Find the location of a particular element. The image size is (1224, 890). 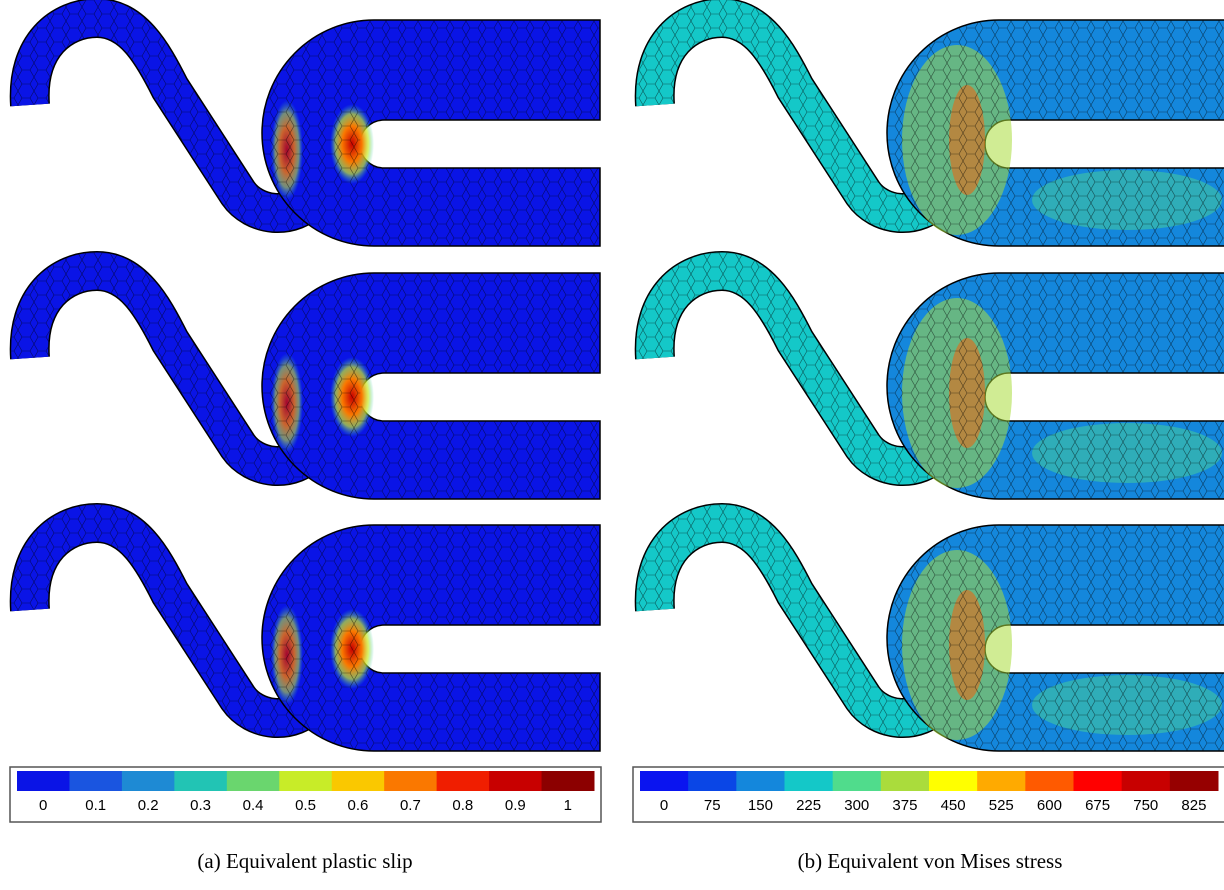

colorbar-tick-label: 450 is located at coordinates (953, 805).